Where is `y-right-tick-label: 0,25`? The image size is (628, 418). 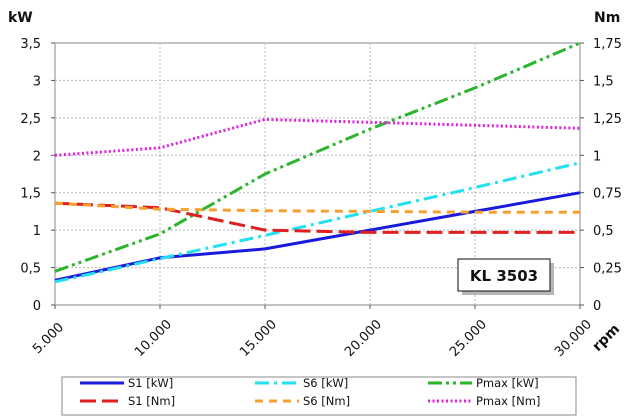 y-right-tick-label: 0,25 is located at coordinates (607, 269).